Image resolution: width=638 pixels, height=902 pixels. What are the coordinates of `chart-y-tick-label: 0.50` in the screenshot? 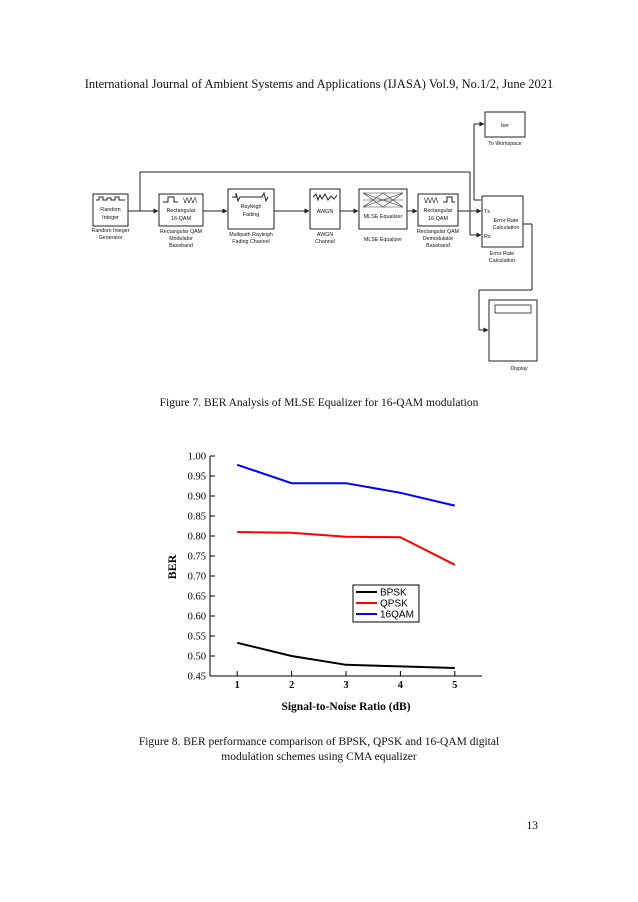 It's located at (197, 657).